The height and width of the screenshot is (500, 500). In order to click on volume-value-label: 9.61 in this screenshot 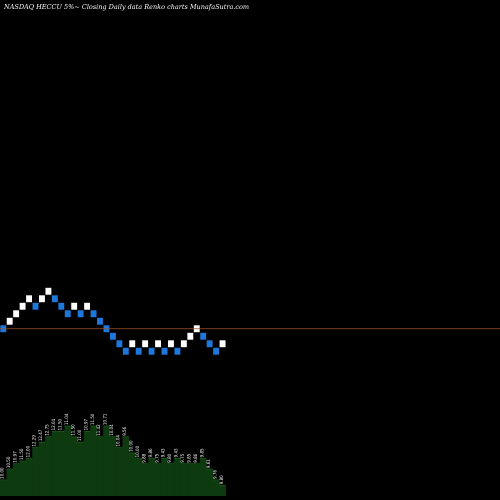, I will do `click(208, 463)`.